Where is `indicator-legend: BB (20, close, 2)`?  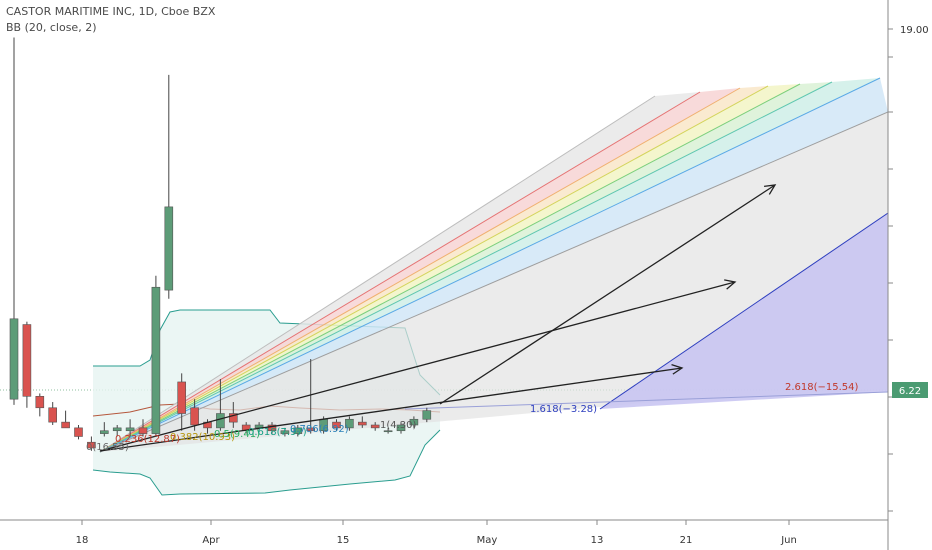 indicator-legend: BB (20, close, 2) is located at coordinates (51, 27).